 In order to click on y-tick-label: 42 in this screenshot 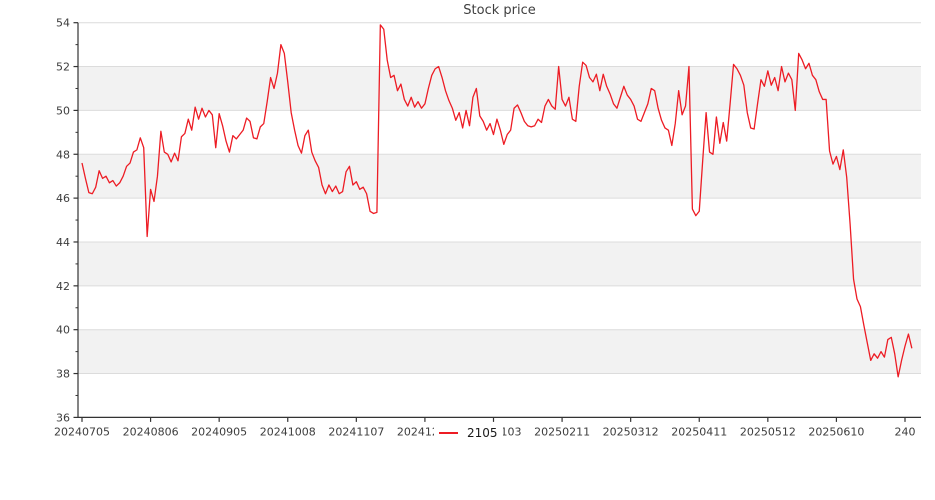, I will do `click(63, 286)`.